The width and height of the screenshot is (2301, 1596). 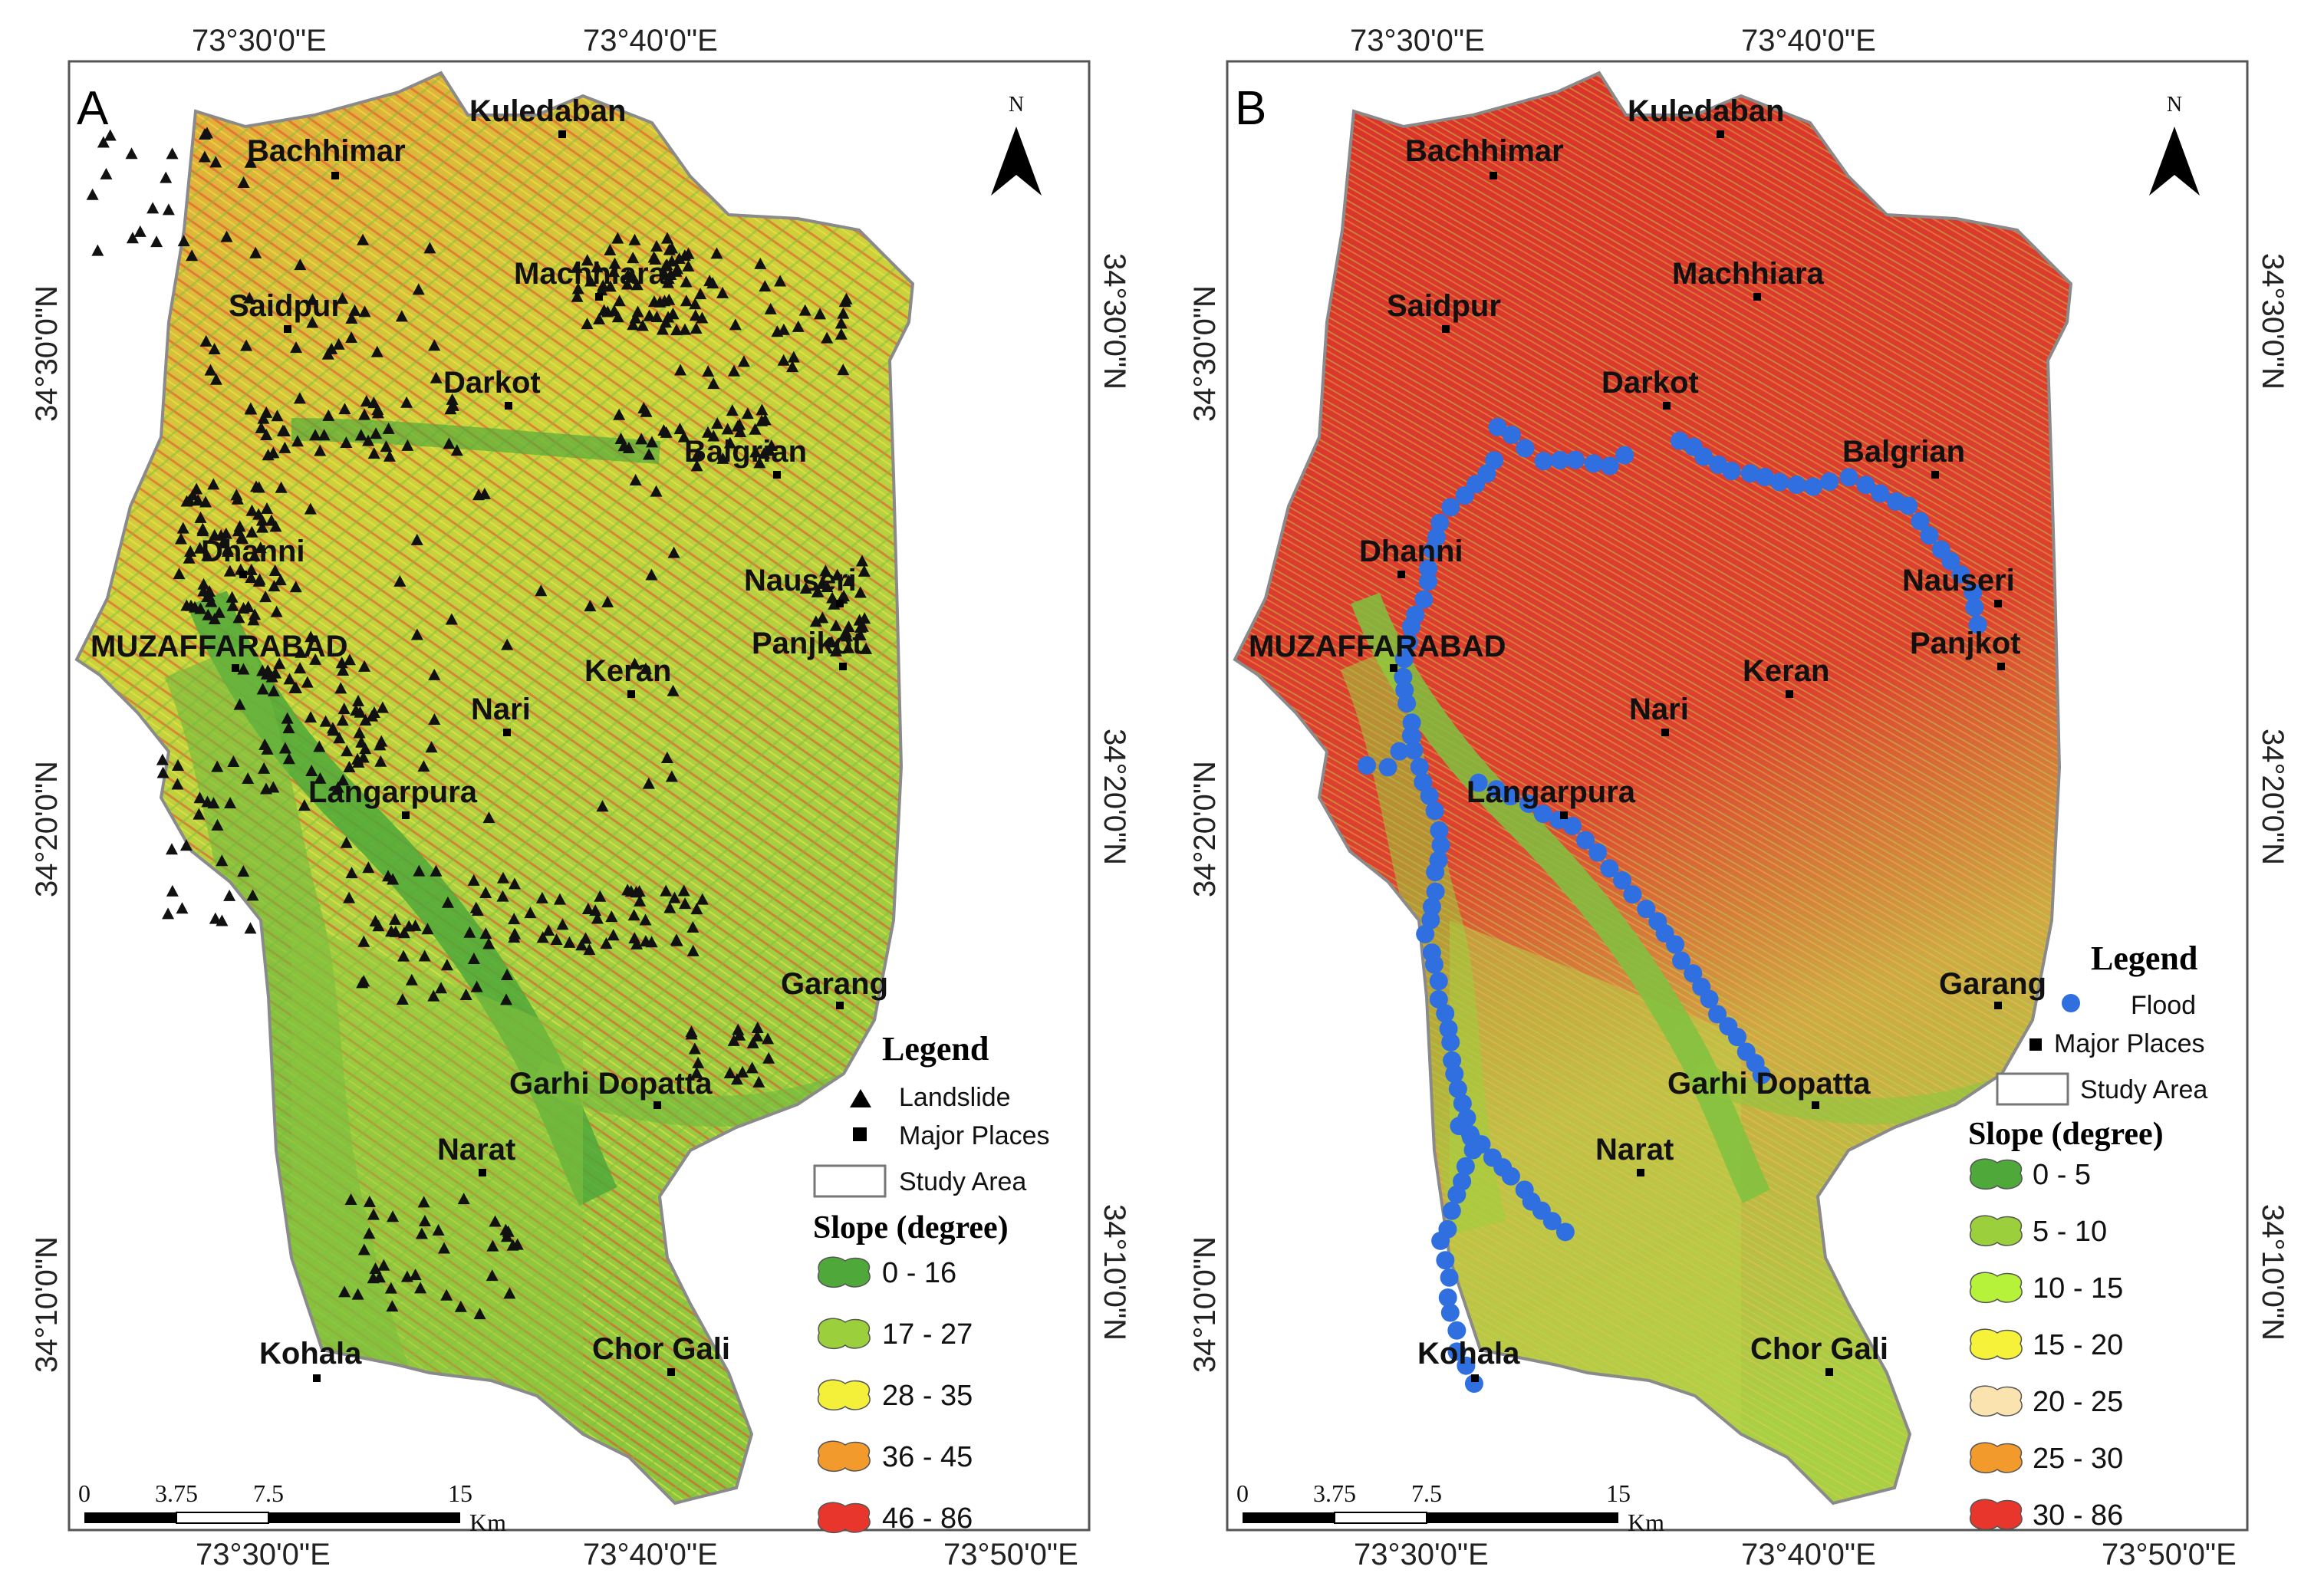 What do you see at coordinates (807, 643) in the screenshot?
I see `place-label: Panjkot` at bounding box center [807, 643].